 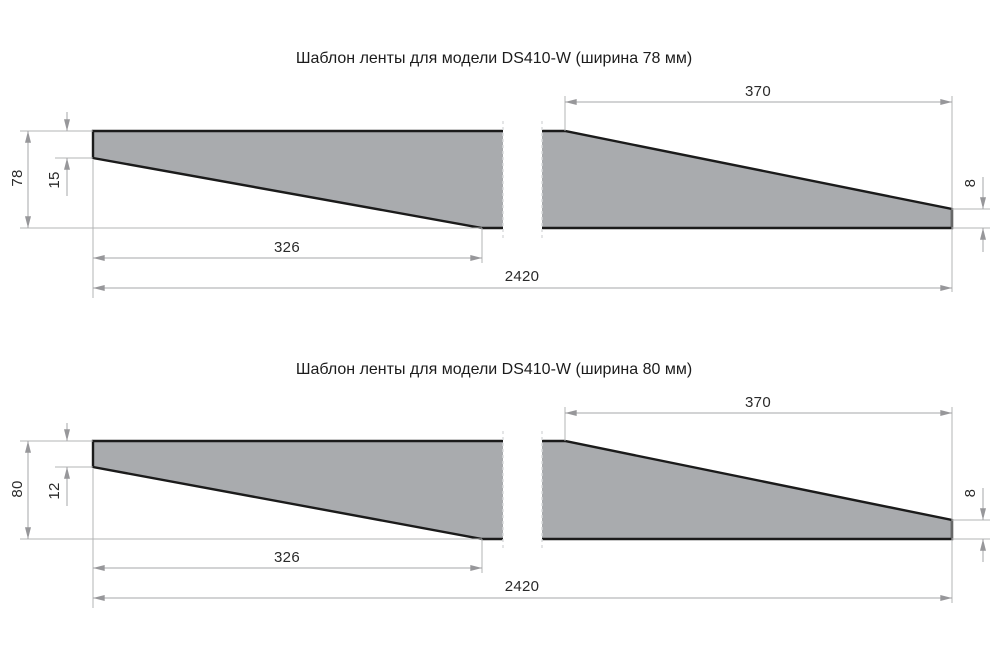 What do you see at coordinates (54, 179) in the screenshot?
I see `dim-label-left-tip: 15` at bounding box center [54, 179].